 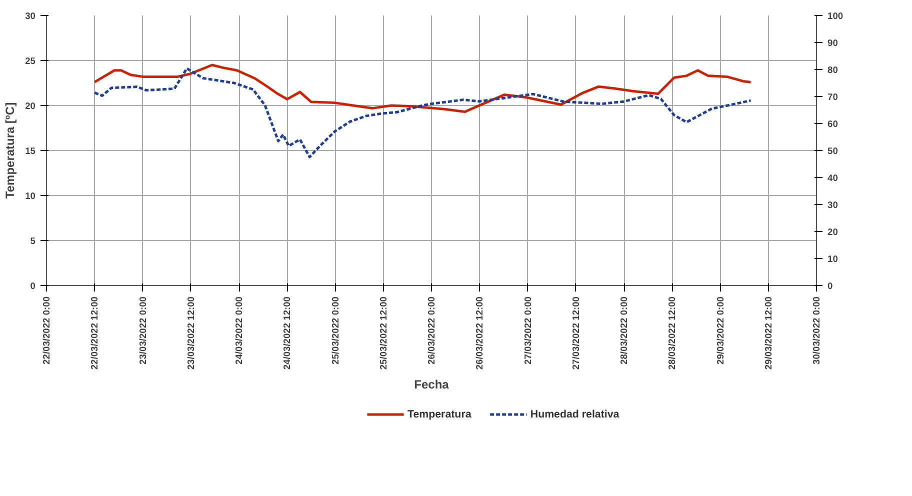 I want to click on x-tick-label: 28/03/2022 0:00, so click(x=624, y=330).